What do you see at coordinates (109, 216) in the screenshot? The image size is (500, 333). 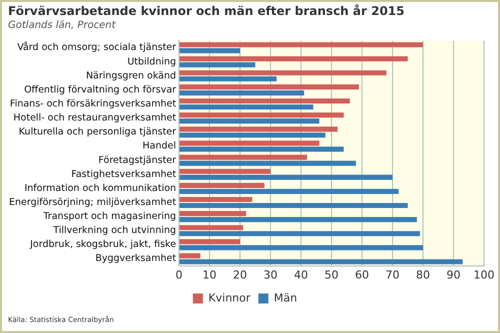 I see `y-tick-label: Transport och magasinering` at bounding box center [109, 216].